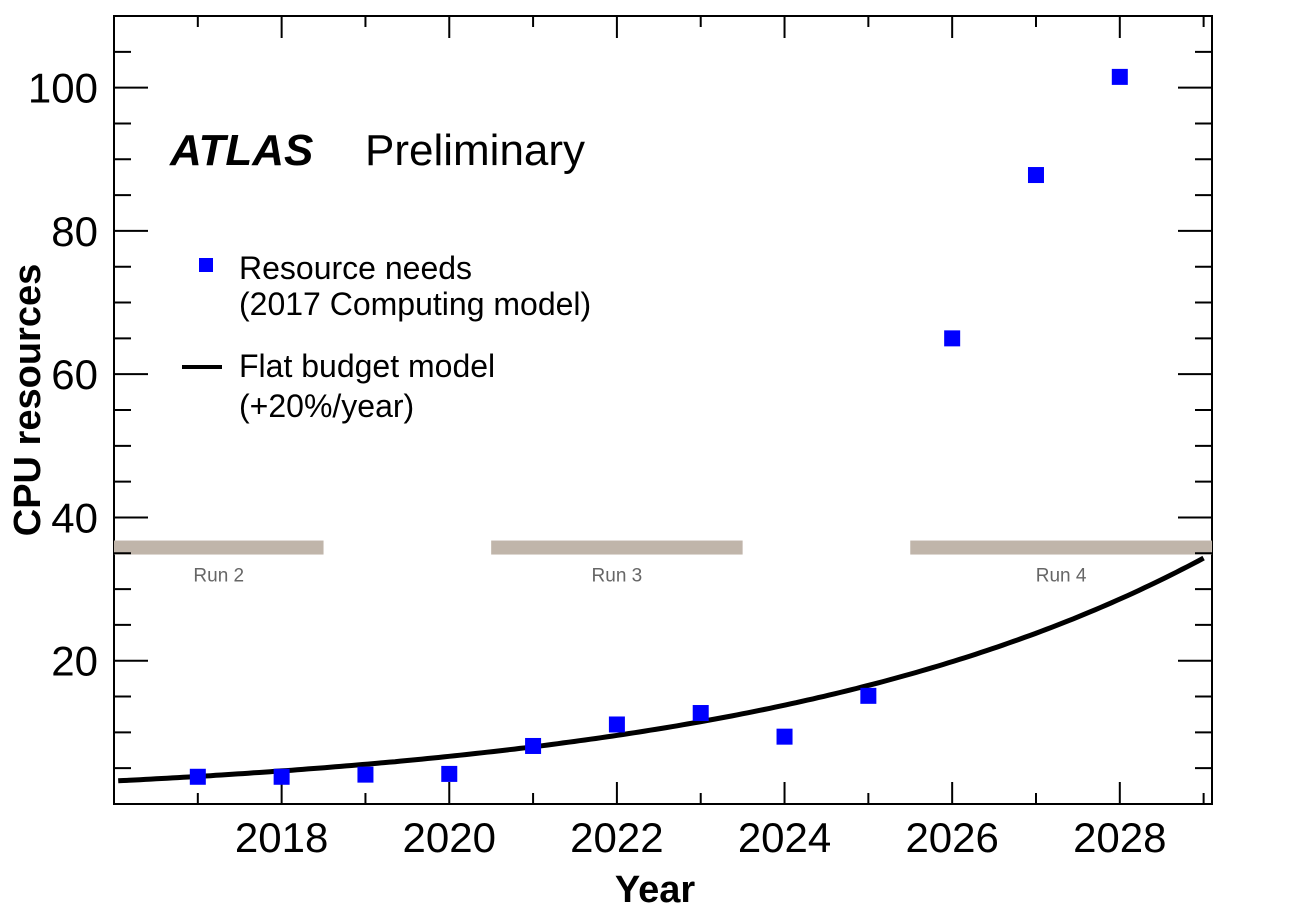 The height and width of the screenshot is (911, 1292). Describe the element at coordinates (415, 304) in the screenshot. I see `legend-label-resource-needs-line2: (2017 Computing model)` at that location.